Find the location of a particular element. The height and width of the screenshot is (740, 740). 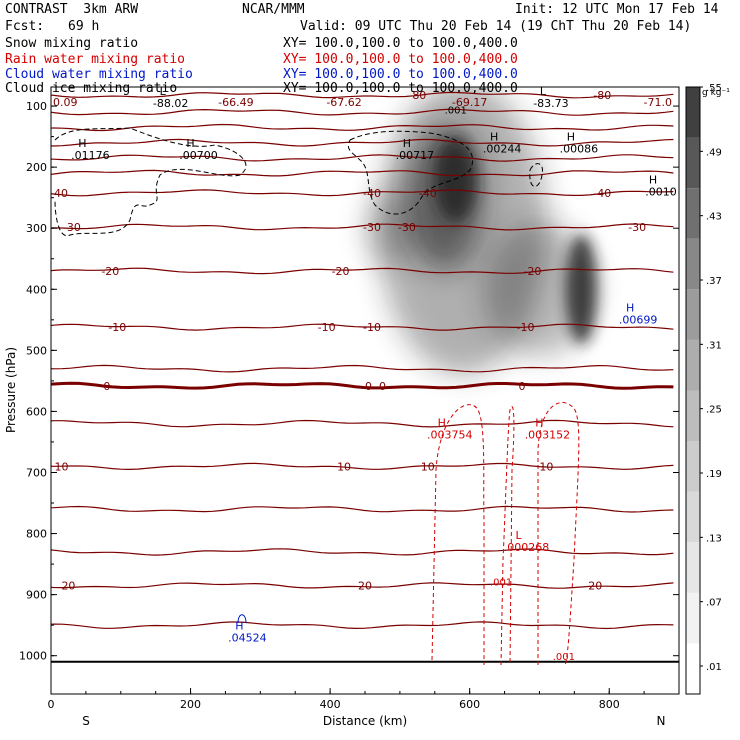

north-label: N is located at coordinates (661, 721).